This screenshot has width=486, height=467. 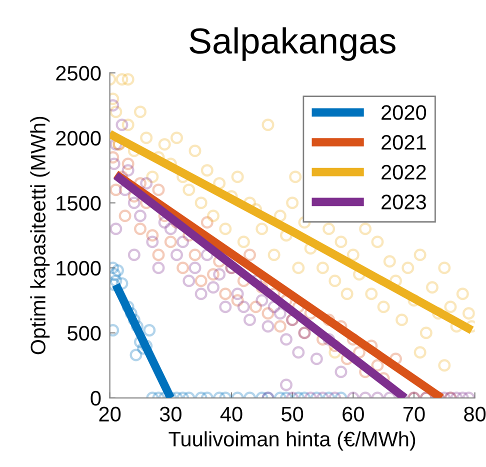 I want to click on legend-label: 2021, so click(x=404, y=142).